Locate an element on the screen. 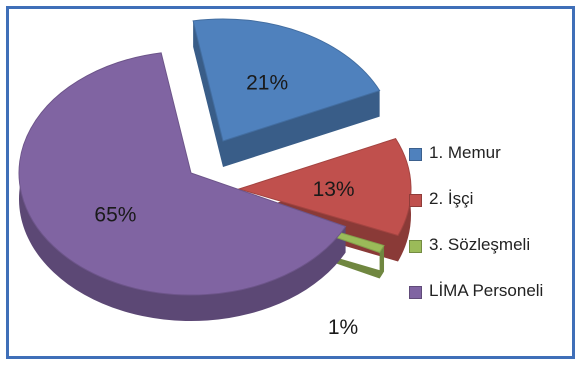  legend-item-memur: 1. Memur is located at coordinates (487, 164).